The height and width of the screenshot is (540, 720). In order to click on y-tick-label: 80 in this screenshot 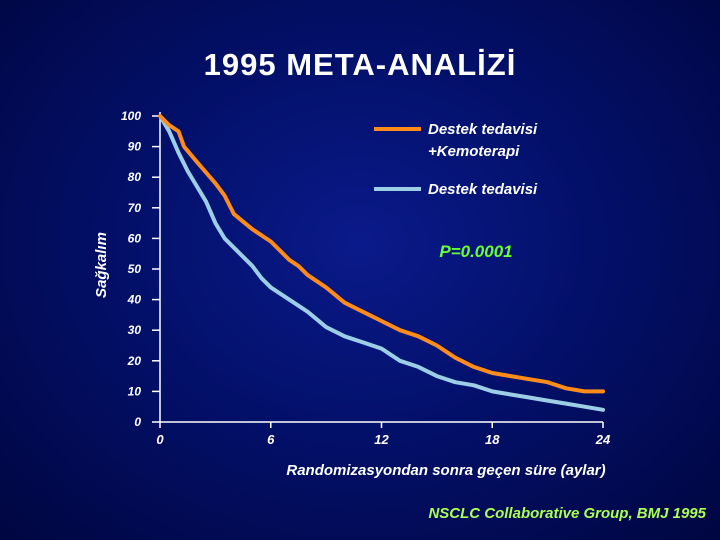, I will do `click(135, 177)`.